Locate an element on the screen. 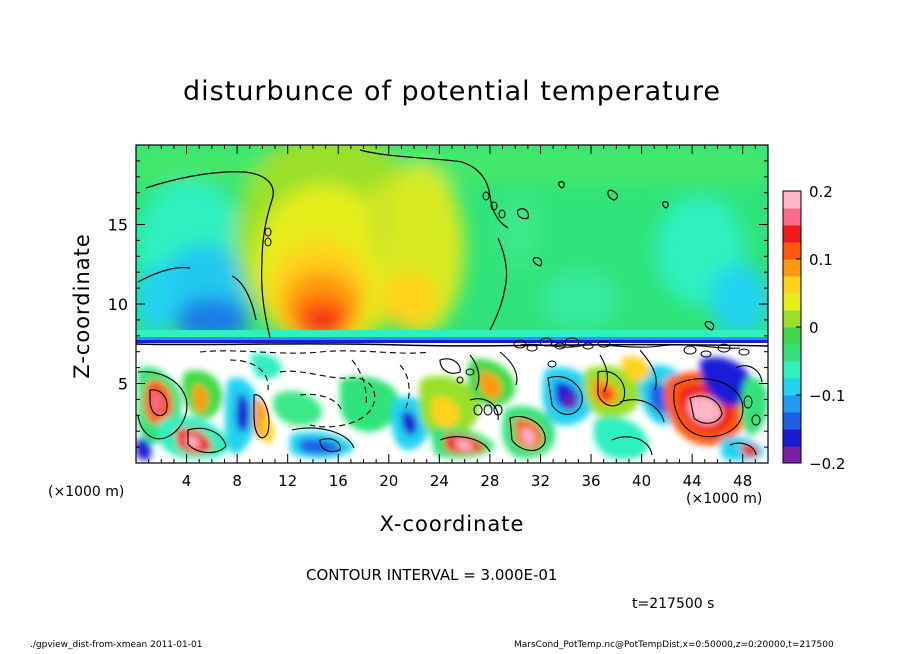 Image resolution: width=904 pixels, height=654 pixels. colorbar-tick-label: 0 is located at coordinates (814, 328).